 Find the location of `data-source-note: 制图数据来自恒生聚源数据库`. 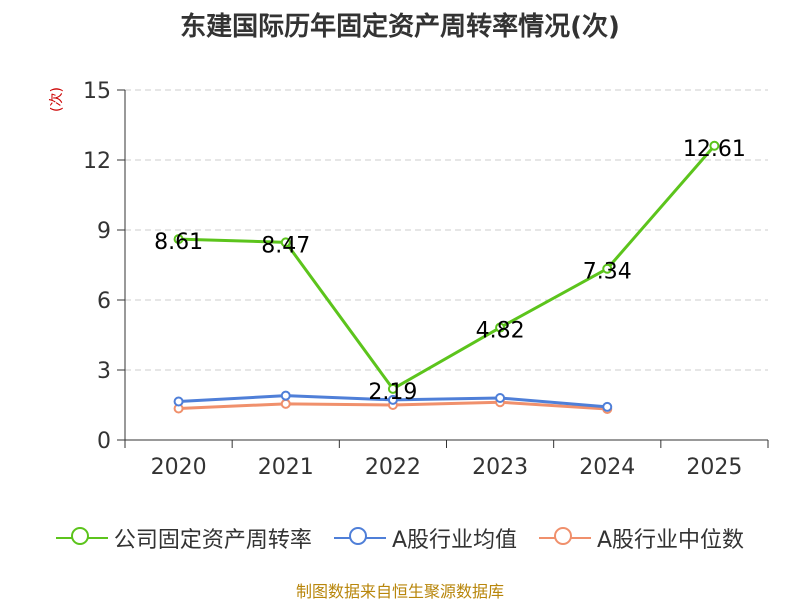

data-source-note: 制图数据来自恒生聚源数据库 is located at coordinates (399, 591).